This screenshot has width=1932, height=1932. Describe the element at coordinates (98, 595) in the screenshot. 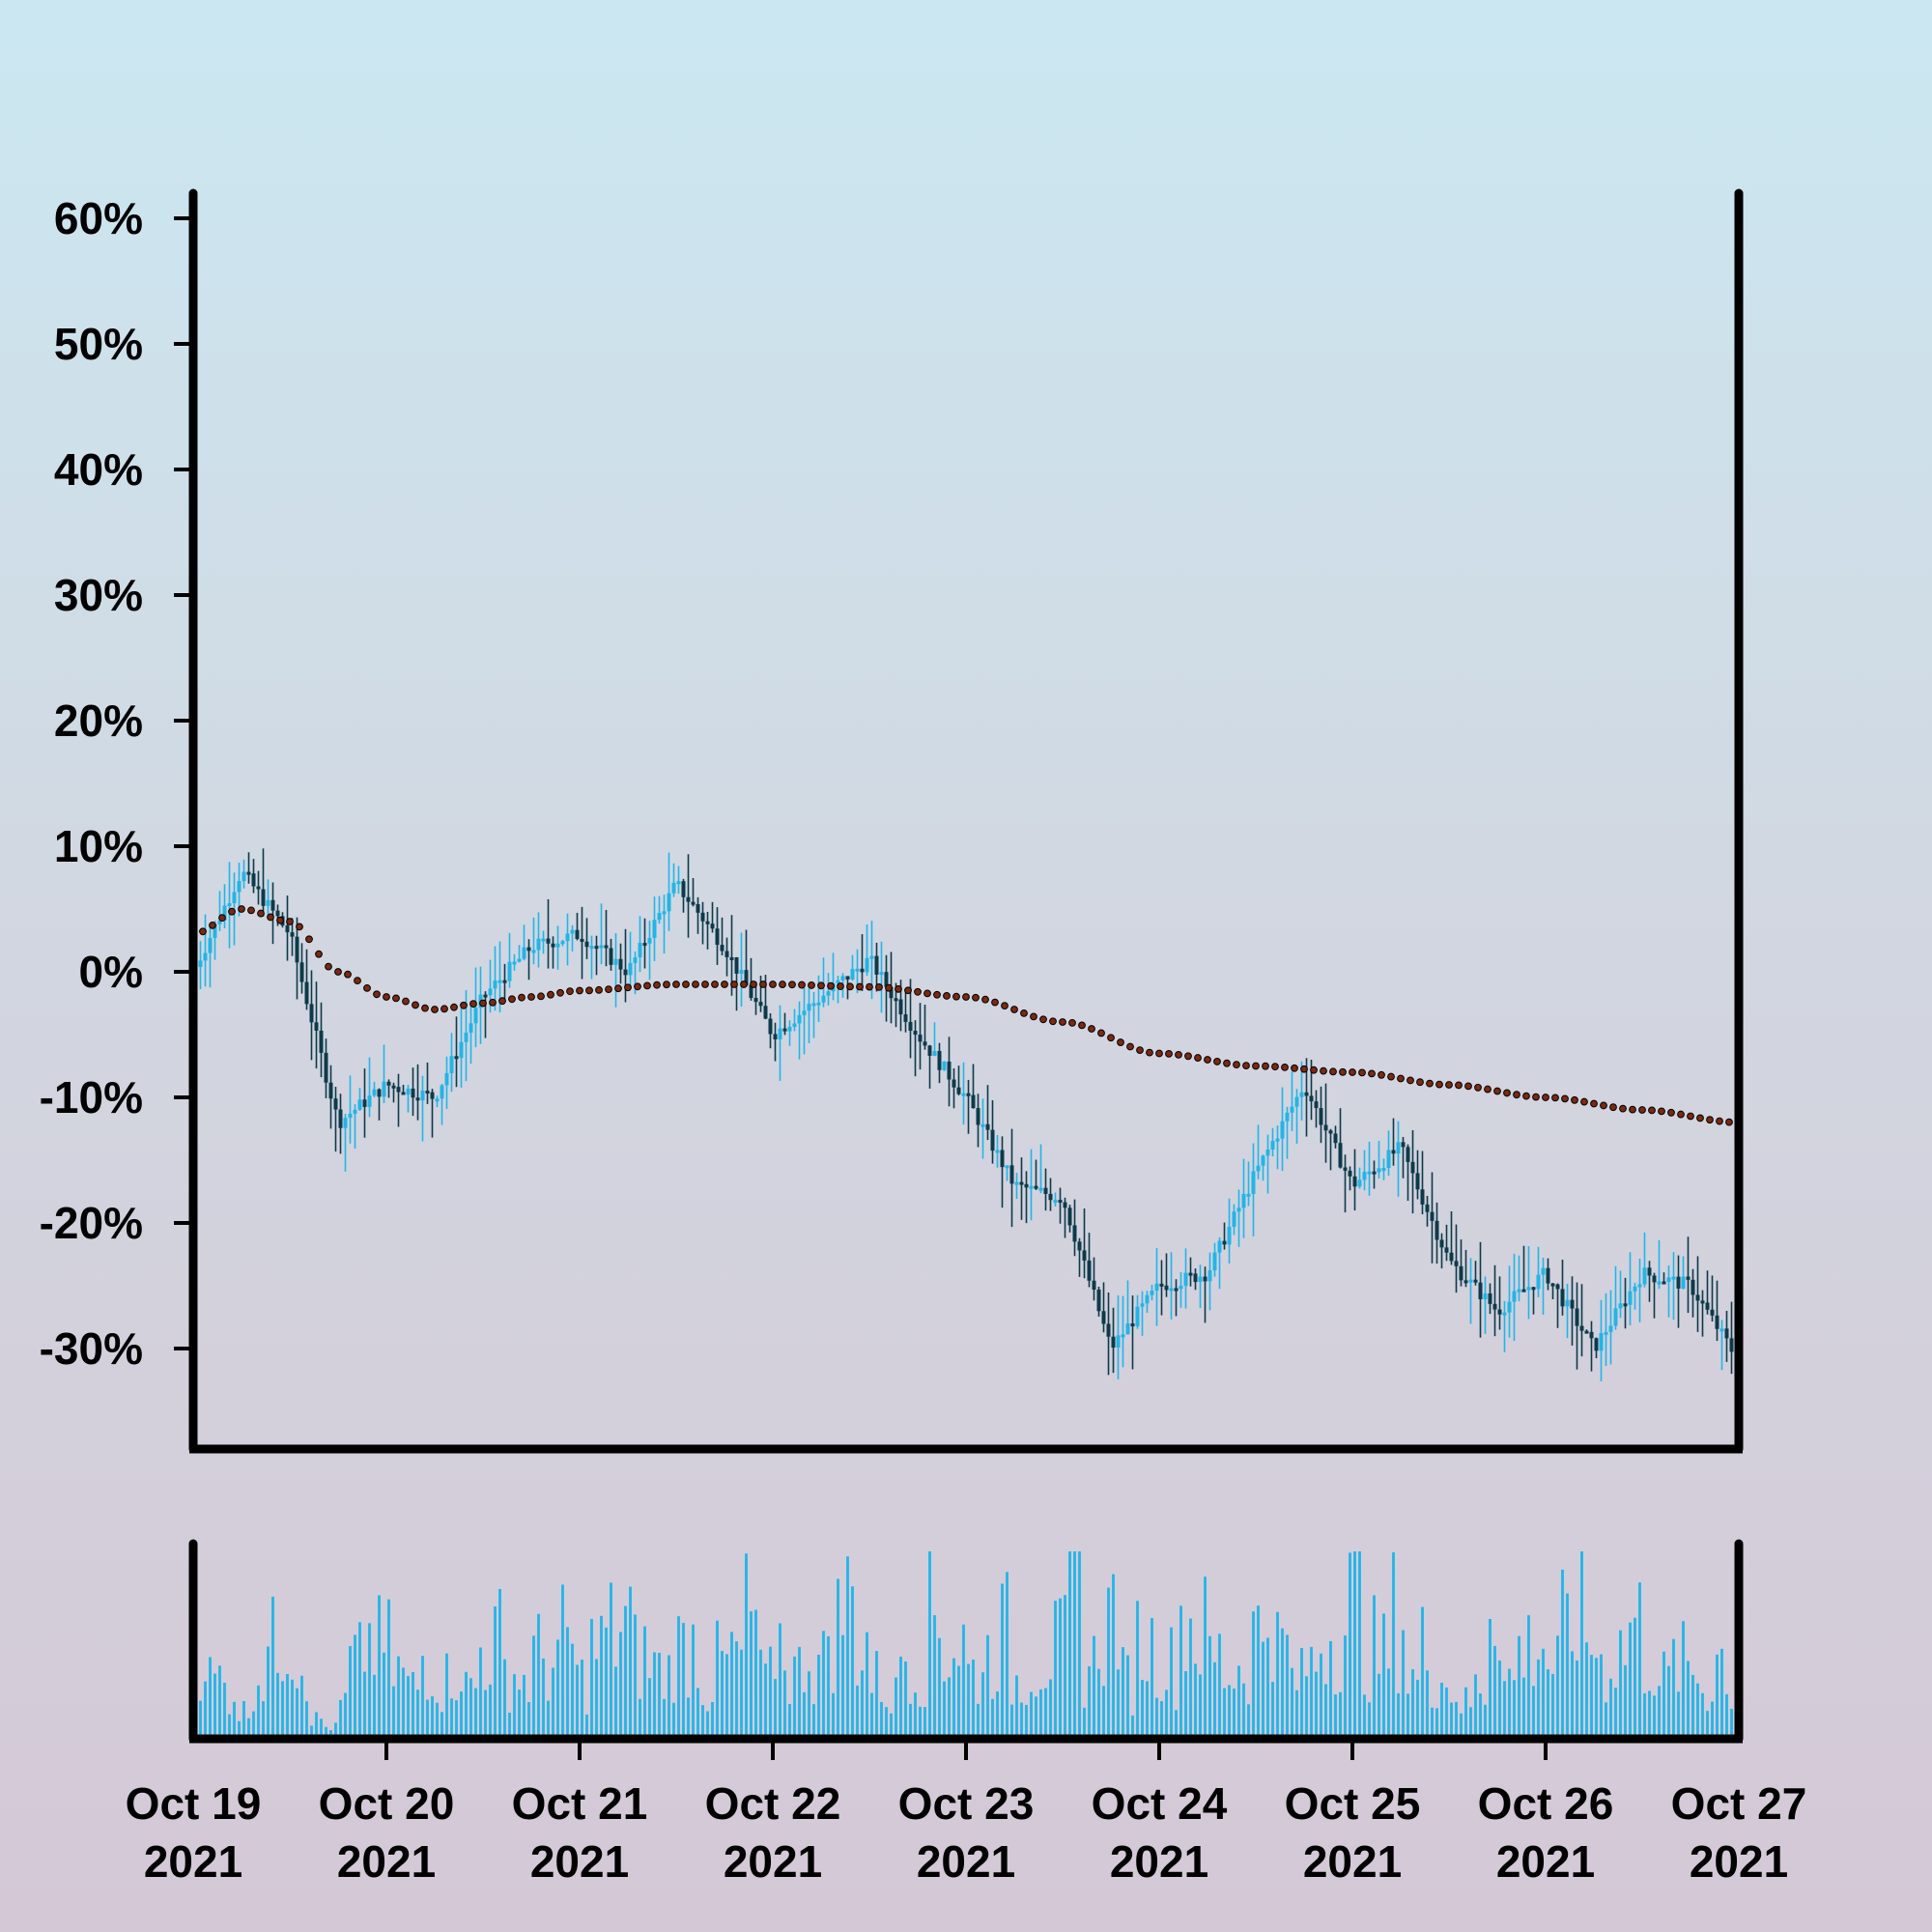

I see `y-tick-label: 30%` at that location.